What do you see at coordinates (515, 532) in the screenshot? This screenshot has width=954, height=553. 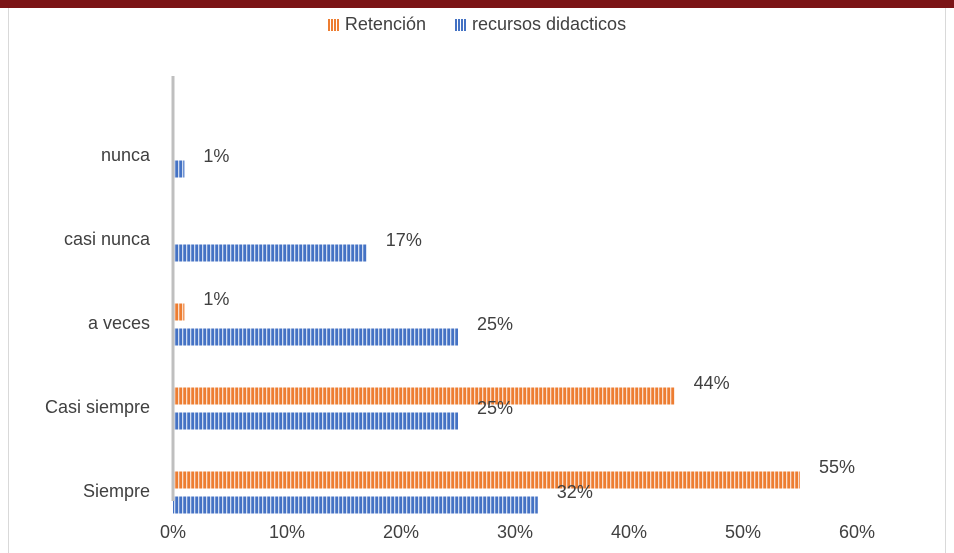 I see `x-tick-label: 30%` at bounding box center [515, 532].